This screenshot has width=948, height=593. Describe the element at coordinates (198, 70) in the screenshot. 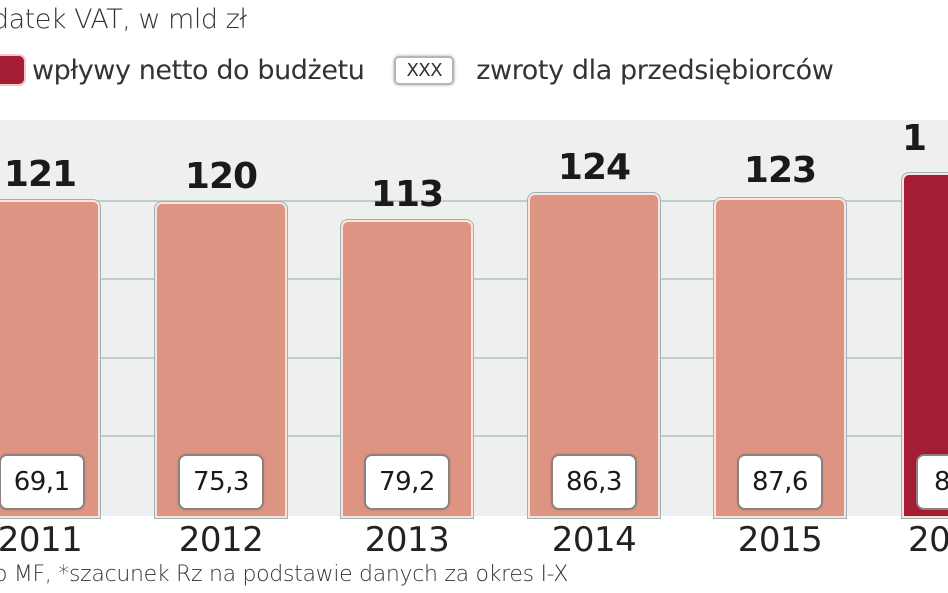

I see `legend-label-net-revenue: wpływy netto do budżetu` at that location.